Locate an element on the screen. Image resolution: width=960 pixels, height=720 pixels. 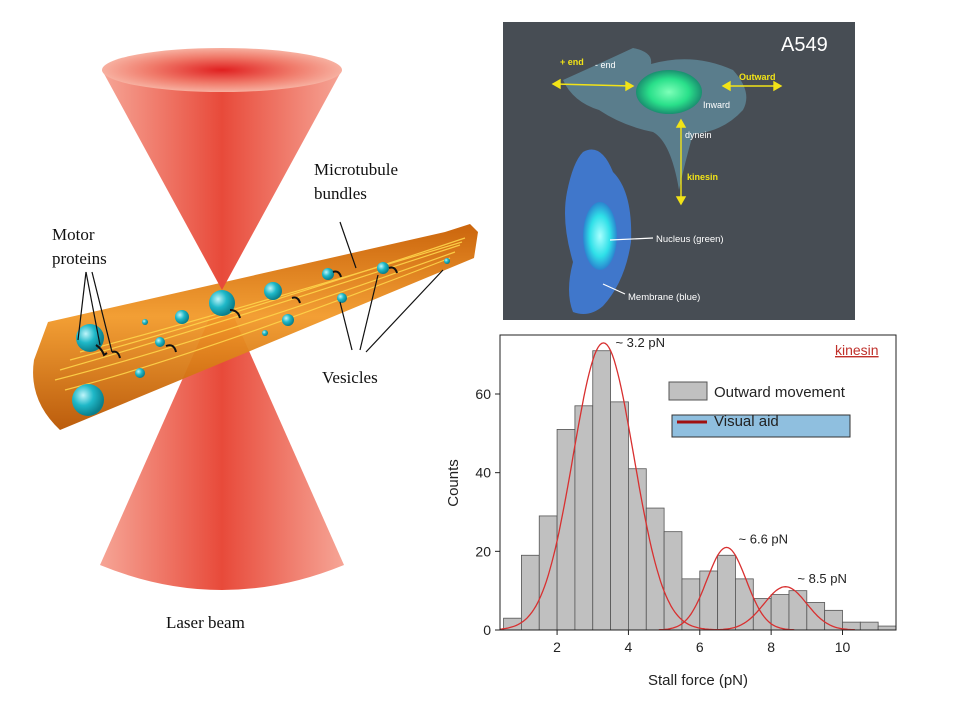
x-tick-label-4: 10 is located at coordinates (843, 647).